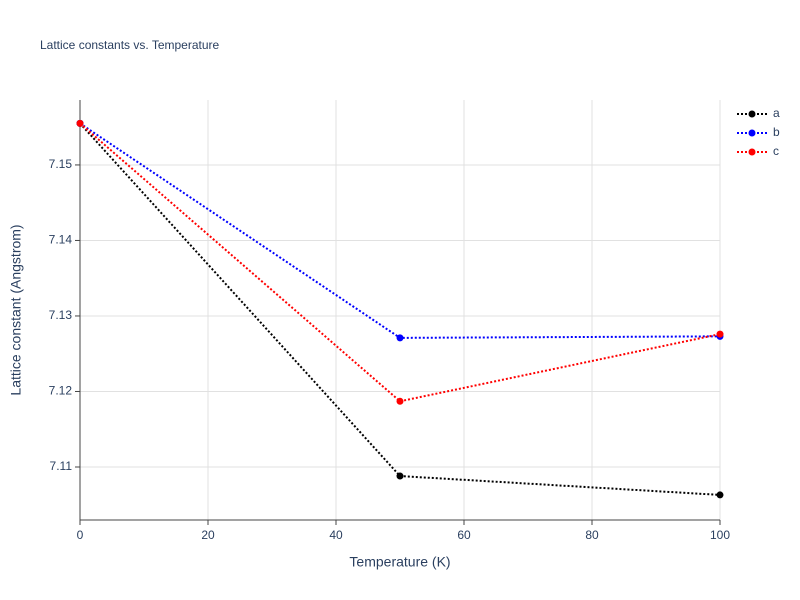 The height and width of the screenshot is (600, 800). I want to click on x-tick-label: 40, so click(336, 535).